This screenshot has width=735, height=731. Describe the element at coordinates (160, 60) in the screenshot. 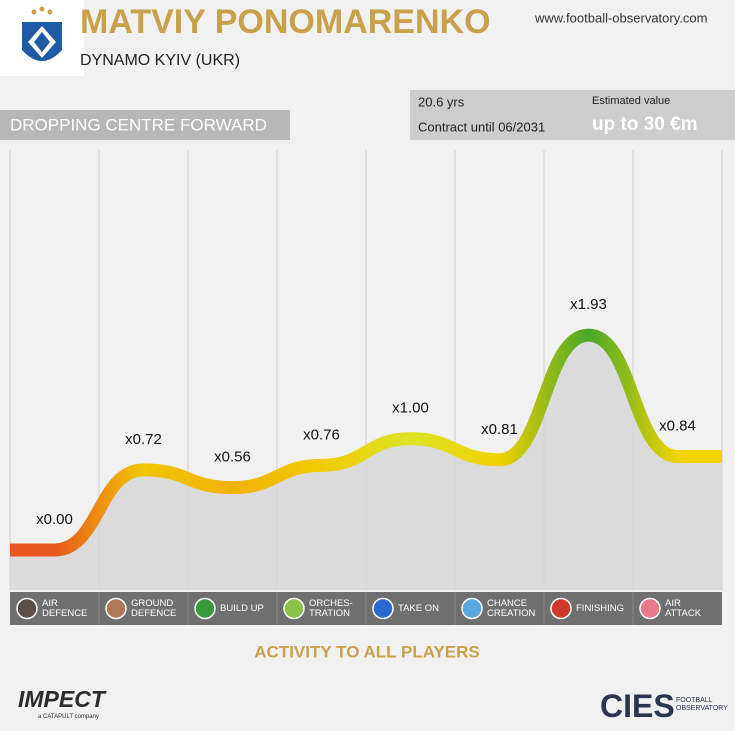

I see `club: DYNAMO KYIV (UKR)` at that location.